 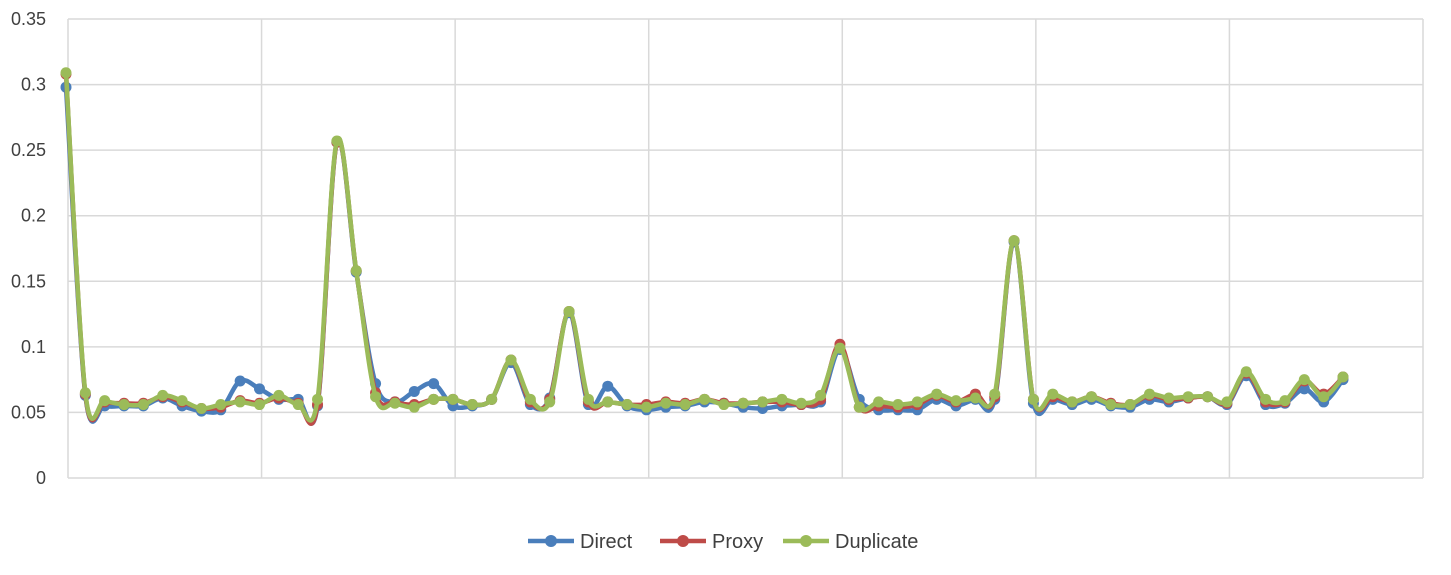 I want to click on y-tick-label: 0.3, so click(x=33, y=85).